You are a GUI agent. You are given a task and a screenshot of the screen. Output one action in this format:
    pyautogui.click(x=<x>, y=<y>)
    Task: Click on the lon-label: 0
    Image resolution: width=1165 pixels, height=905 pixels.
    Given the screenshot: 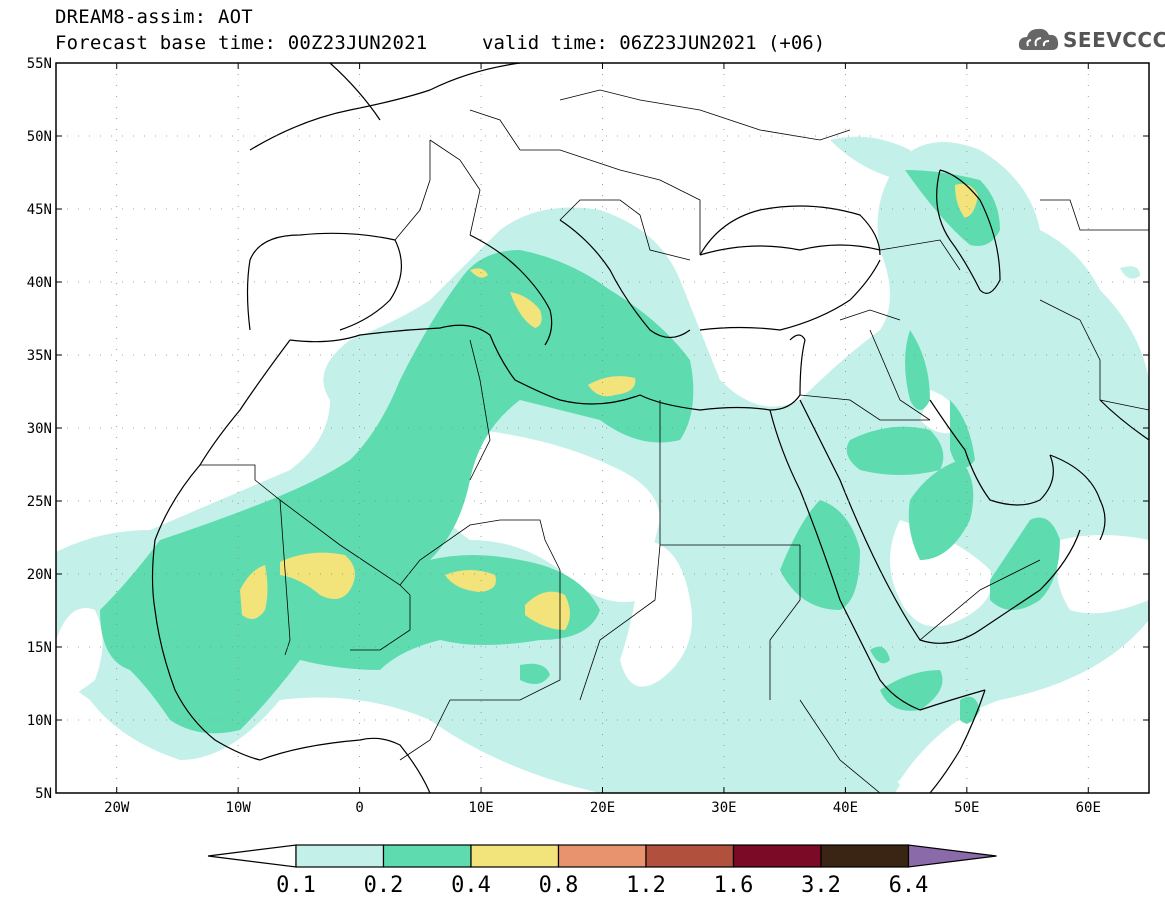 What is the action you would take?
    pyautogui.click(x=359, y=808)
    